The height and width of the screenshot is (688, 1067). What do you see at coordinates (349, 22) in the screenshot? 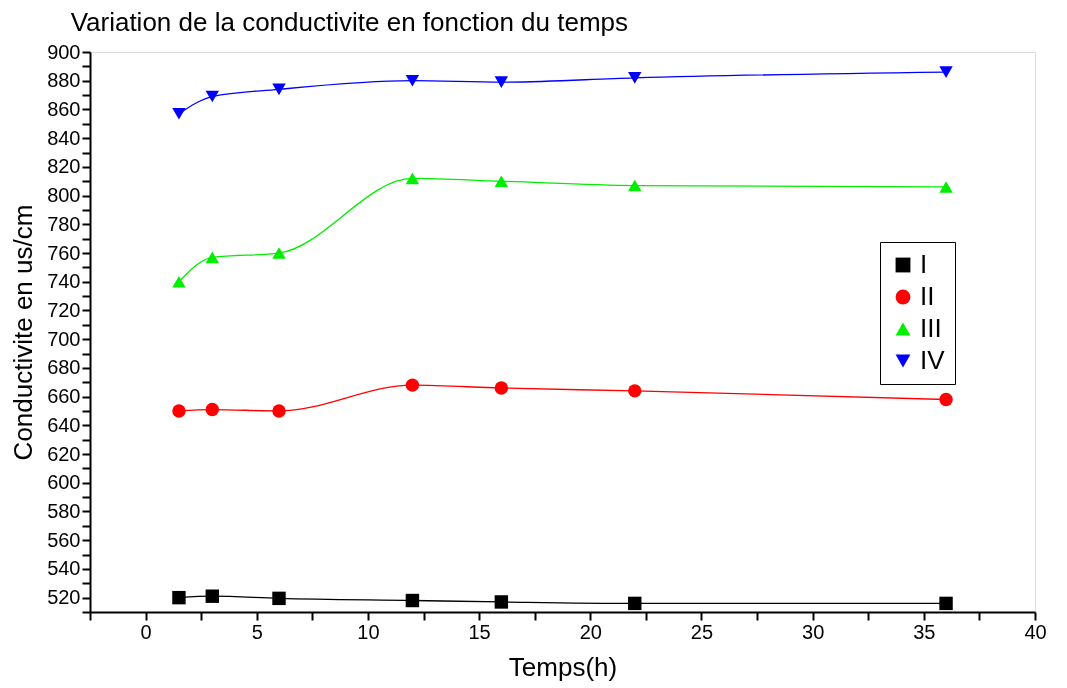
I see `chart-title: Variation de la conductivite en fonction du temps` at bounding box center [349, 22].